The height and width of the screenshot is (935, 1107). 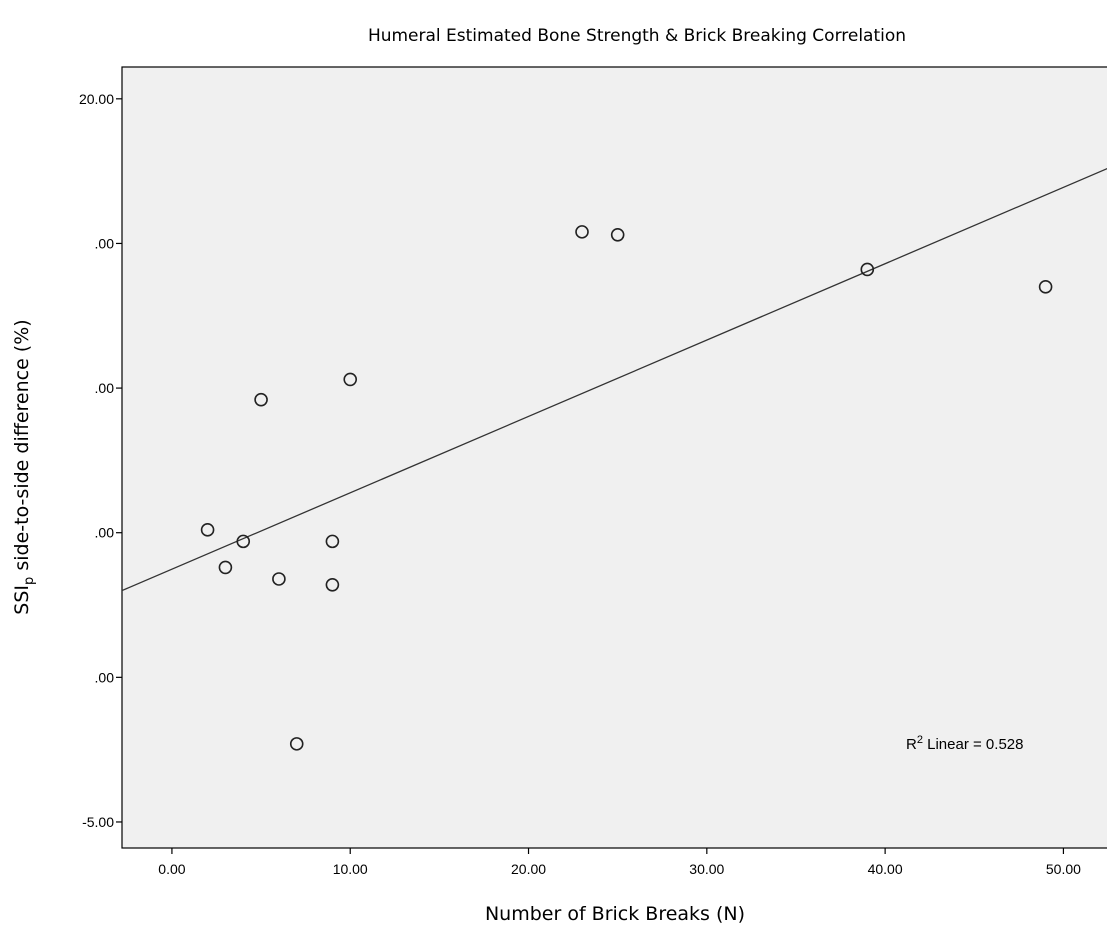 What do you see at coordinates (24, 466) in the screenshot?
I see `y-axis-title: SSIp side-to-side difference (%)` at bounding box center [24, 466].